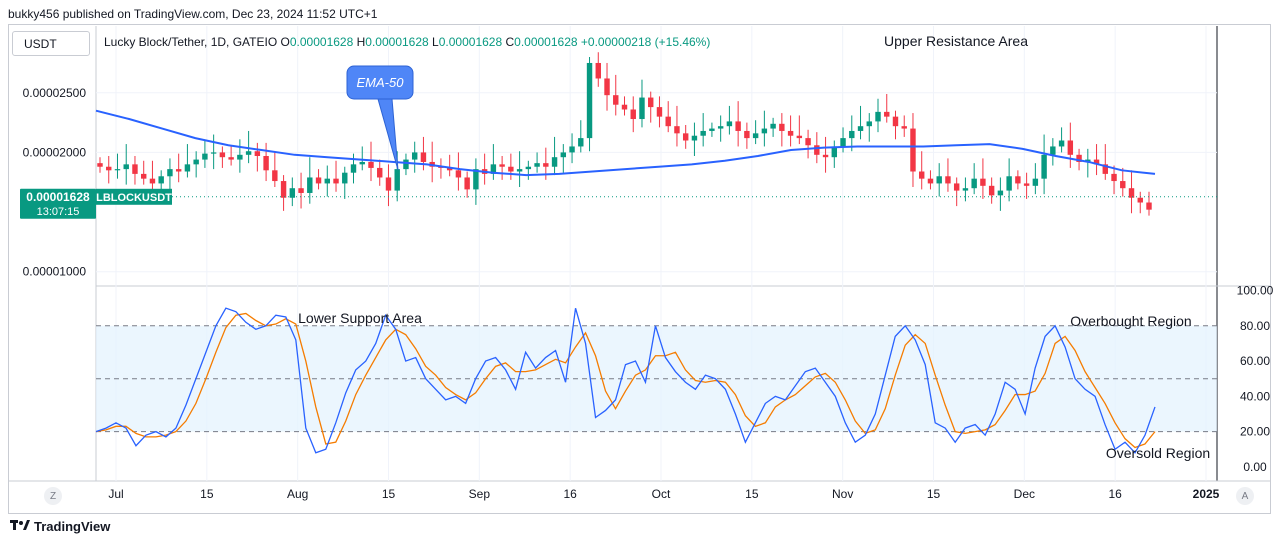 This screenshot has height=545, width=1281. Describe the element at coordinates (1255, 326) in the screenshot. I see `stoch-tick-label: 80.00` at that location.